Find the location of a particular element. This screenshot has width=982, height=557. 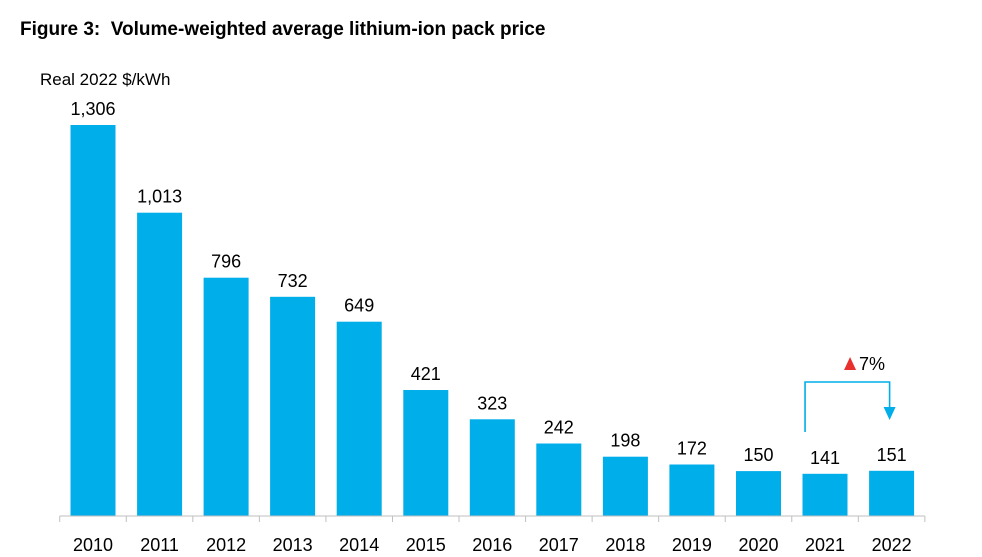

x-tick-label-2022: 2022 is located at coordinates (892, 545).